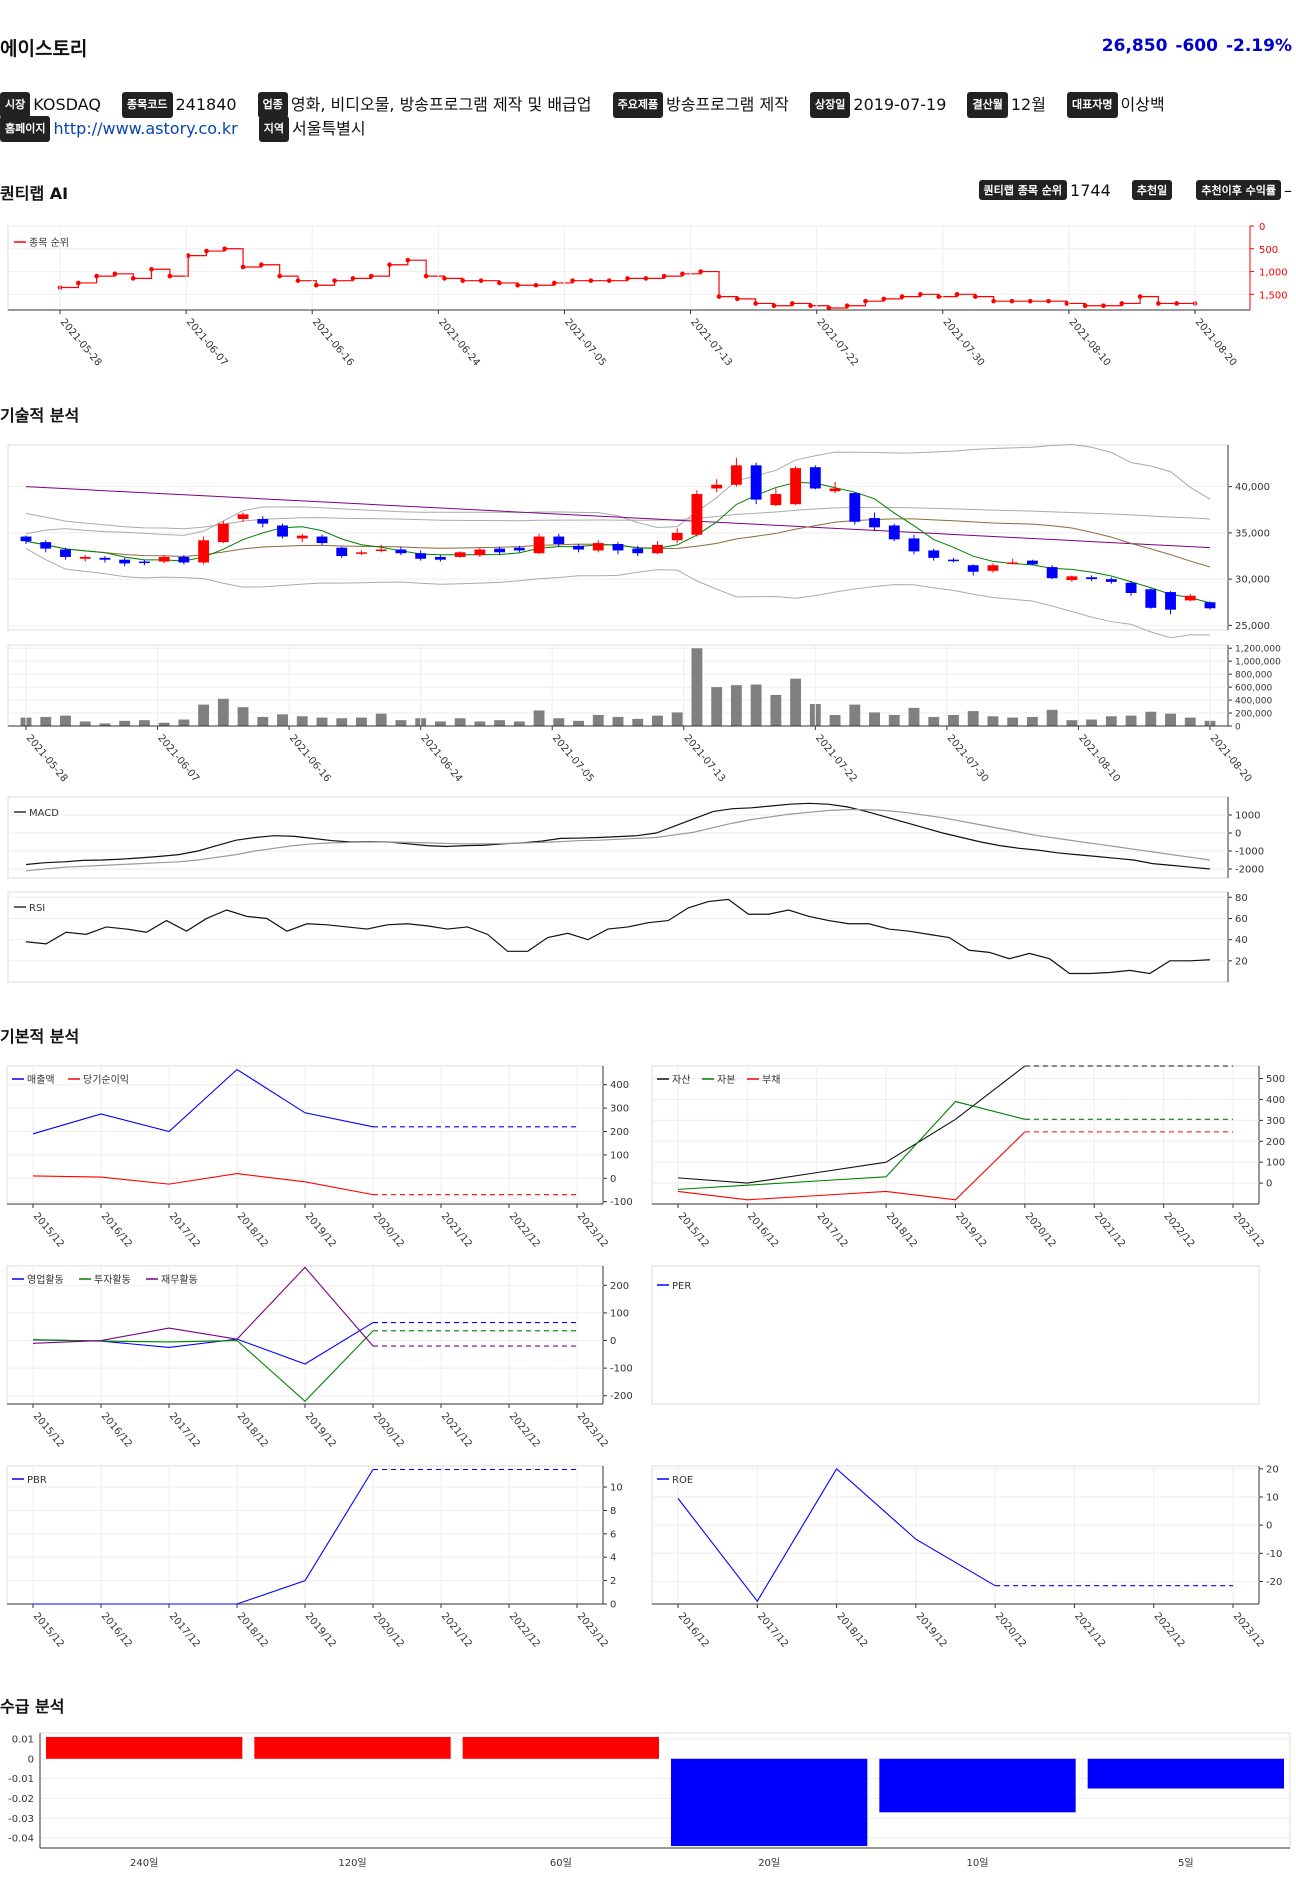 The height and width of the screenshot is (1893, 1296). What do you see at coordinates (1258, 46) in the screenshot?
I see `price-change-pct: -2.19%` at bounding box center [1258, 46].